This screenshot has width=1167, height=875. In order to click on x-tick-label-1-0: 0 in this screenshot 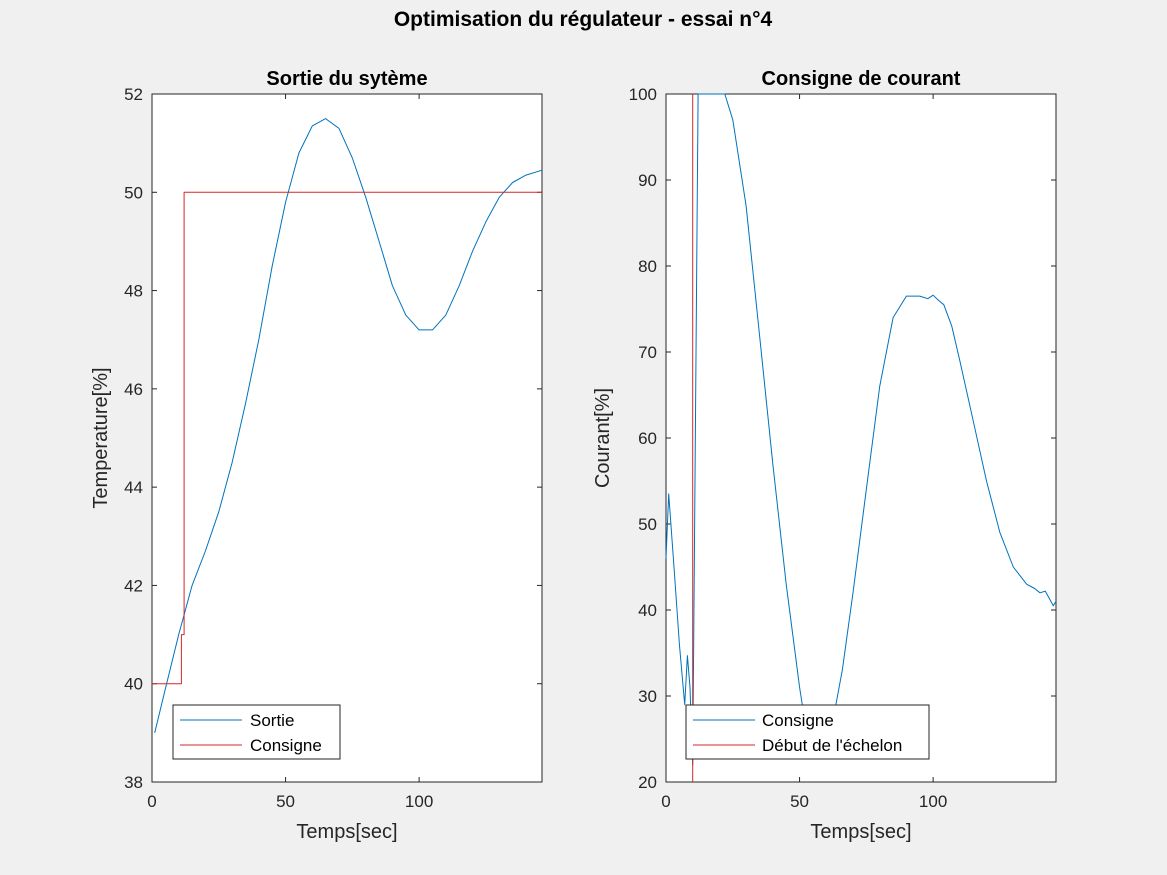, I will do `click(665, 801)`.